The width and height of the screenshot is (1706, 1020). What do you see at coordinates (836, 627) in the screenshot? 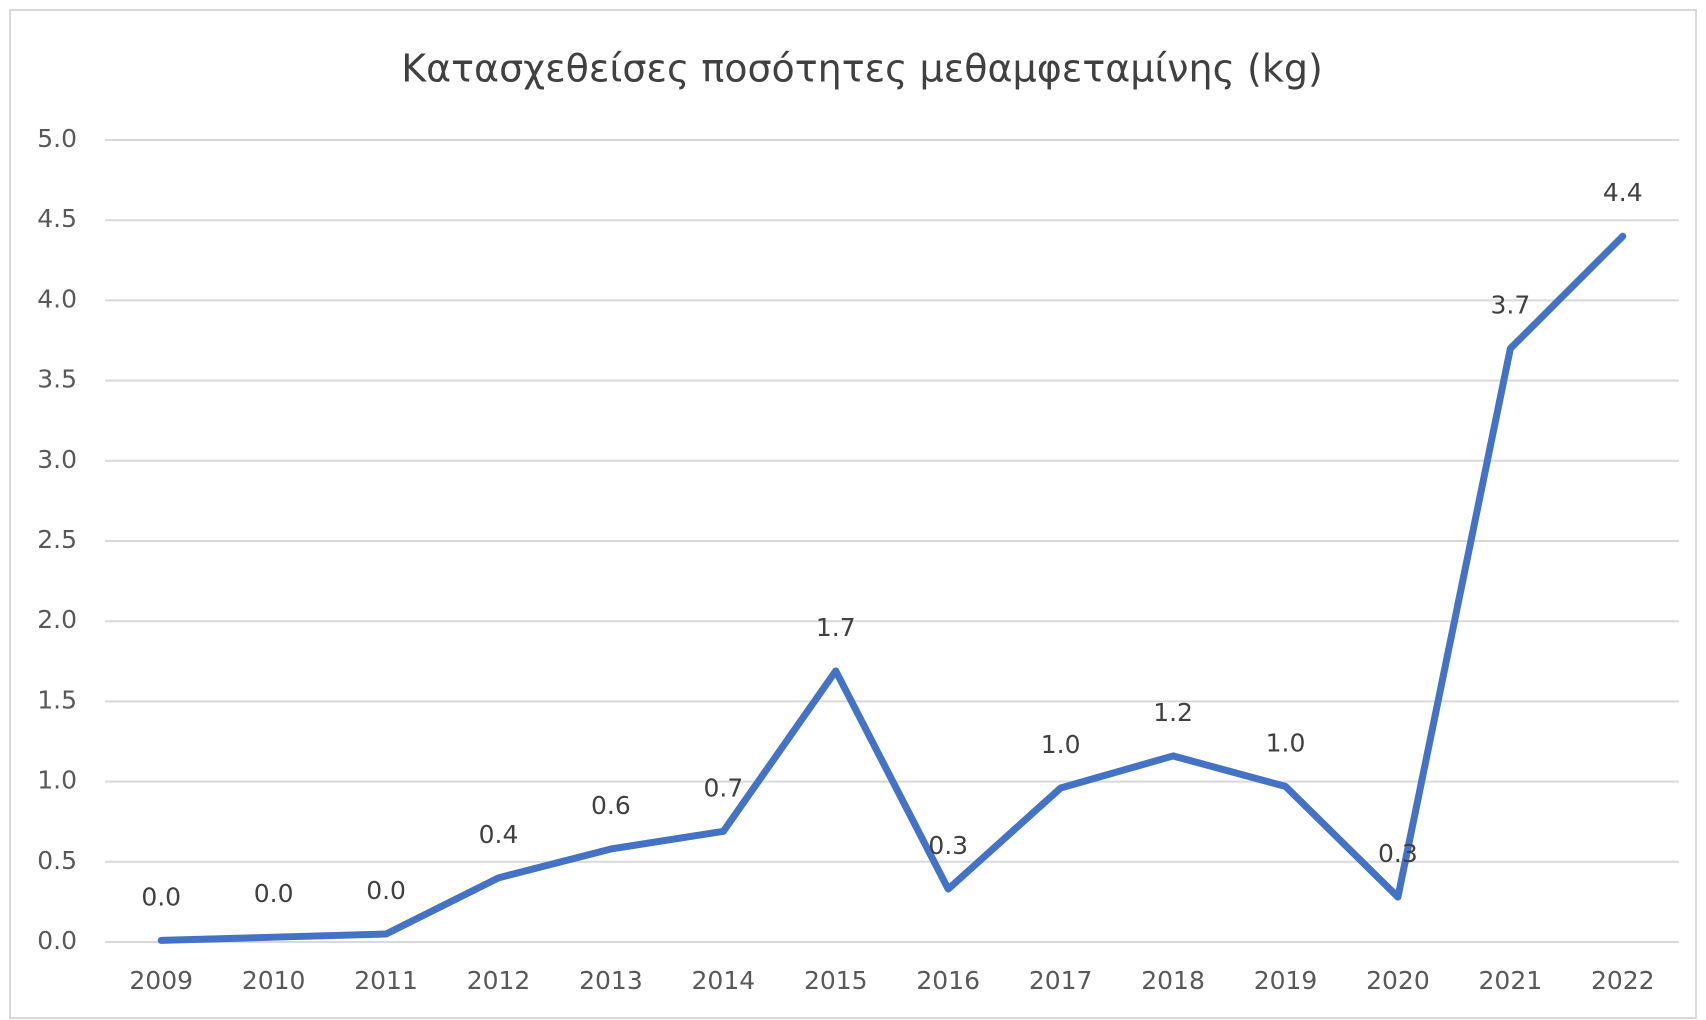
I see `data-label: 1.7` at bounding box center [836, 627].